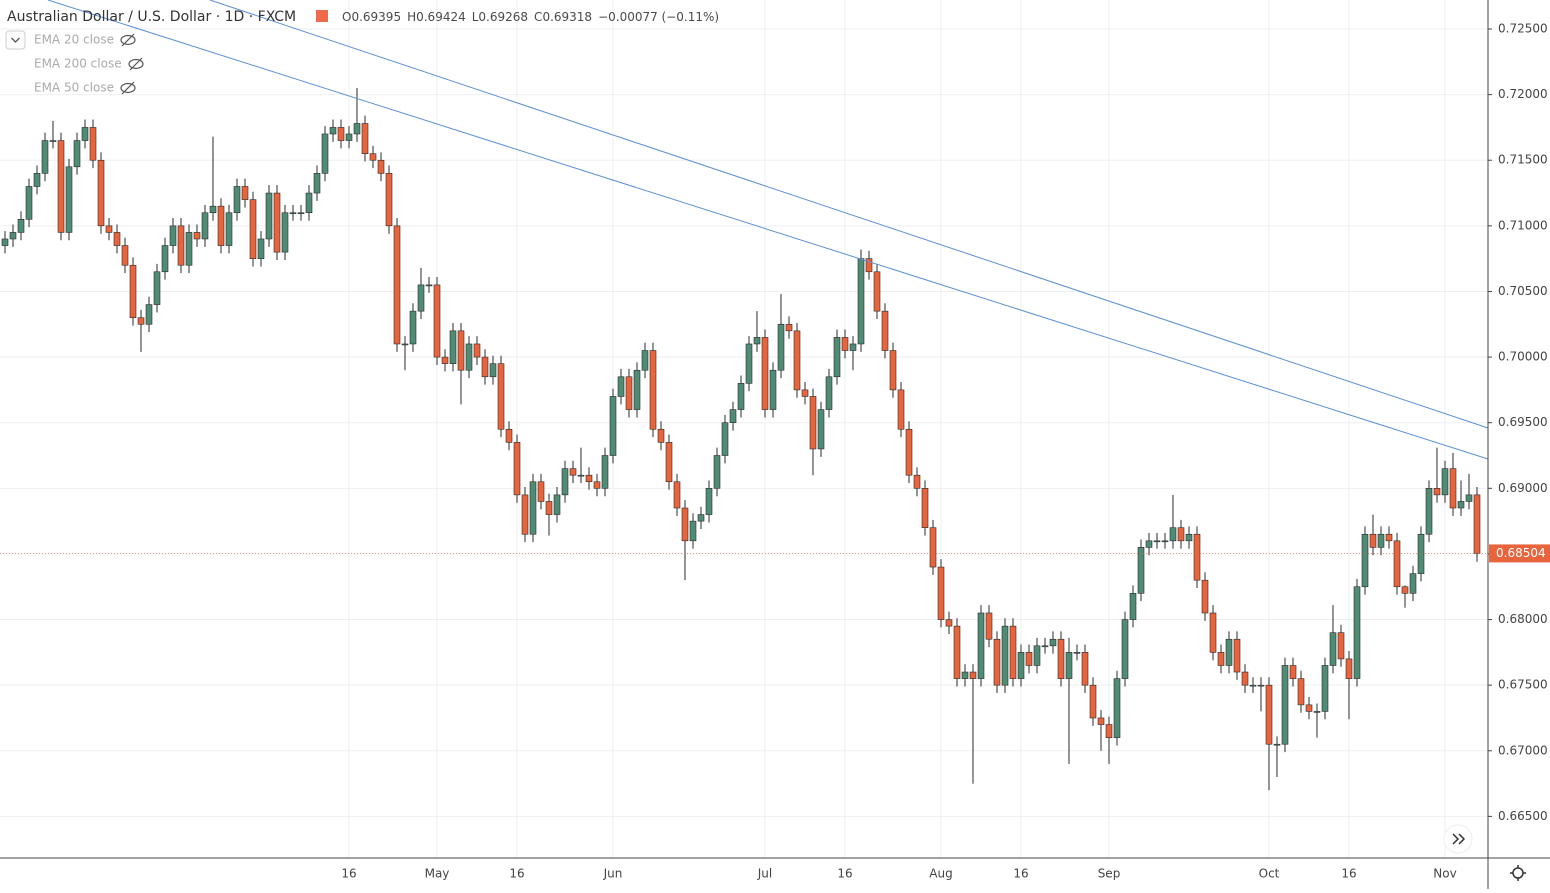 Image resolution: width=1550 pixels, height=893 pixels. I want to click on x-tick-label: Jun, so click(613, 874).